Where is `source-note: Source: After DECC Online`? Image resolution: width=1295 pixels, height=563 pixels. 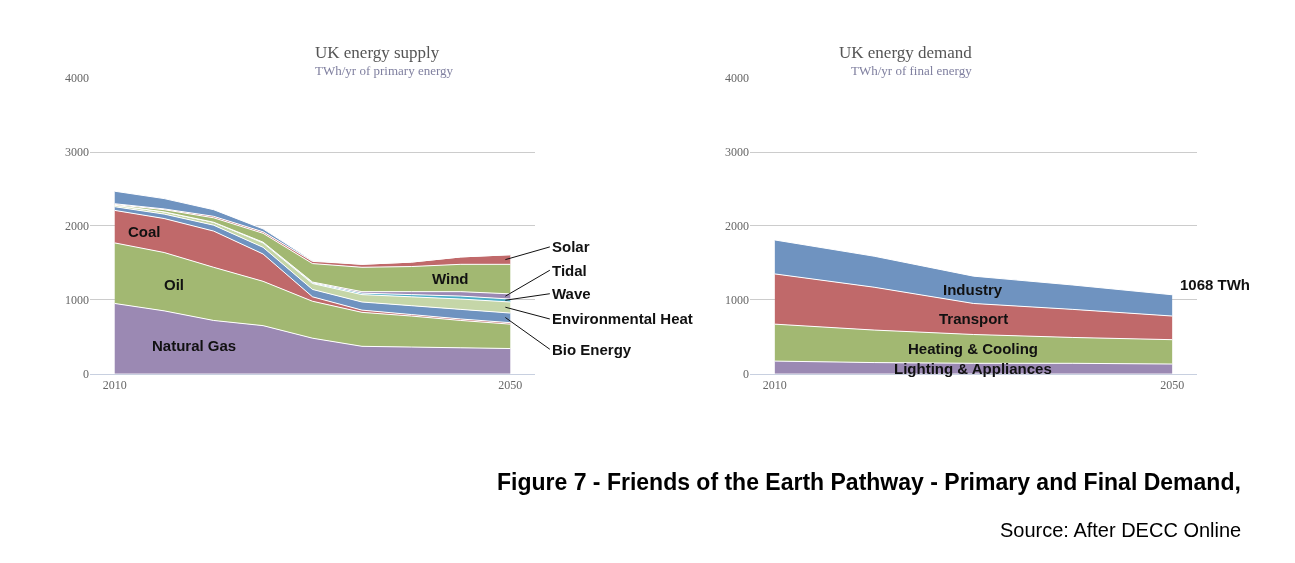
source-note: Source: After DECC Online is located at coordinates (1121, 530).